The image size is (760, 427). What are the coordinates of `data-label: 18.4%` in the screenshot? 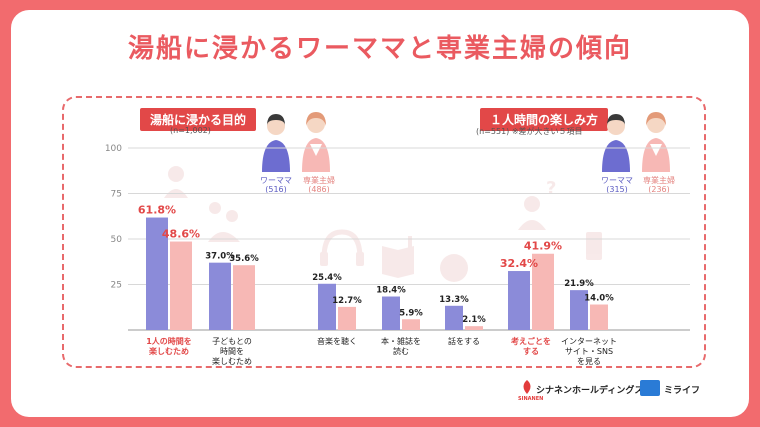 It's located at (391, 291).